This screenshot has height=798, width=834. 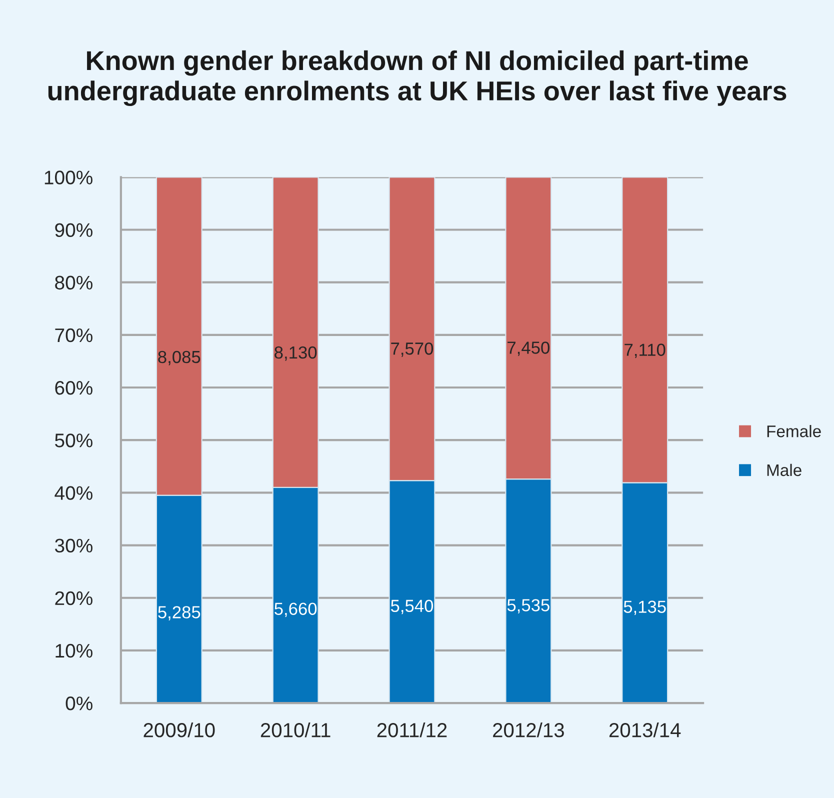 I want to click on y-tick-label: 90%, so click(x=73, y=230).